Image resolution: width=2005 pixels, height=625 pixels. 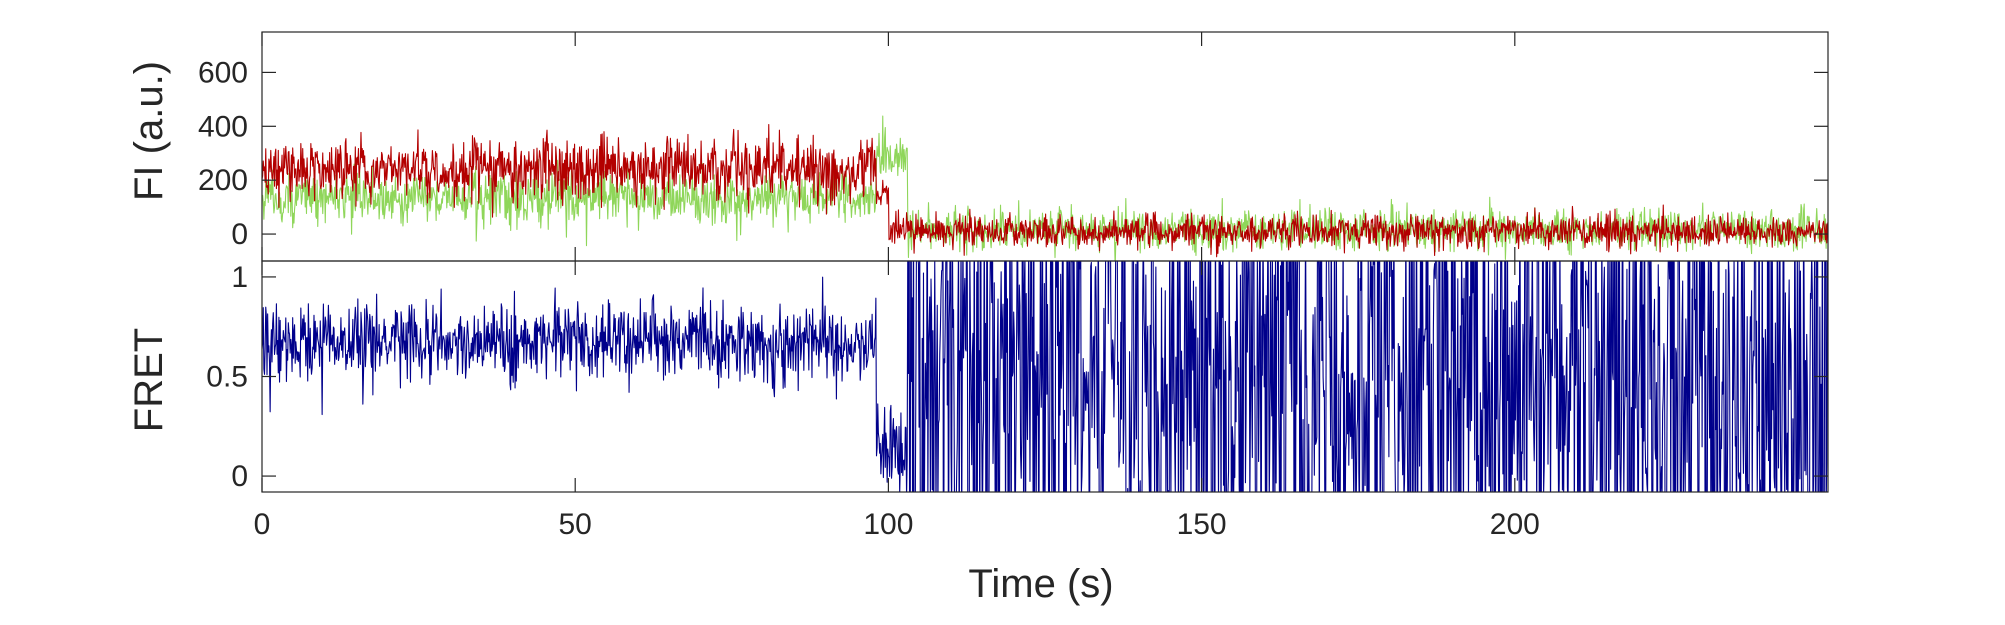 What do you see at coordinates (1202, 524) in the screenshot?
I see `x-tick-label: 150` at bounding box center [1202, 524].